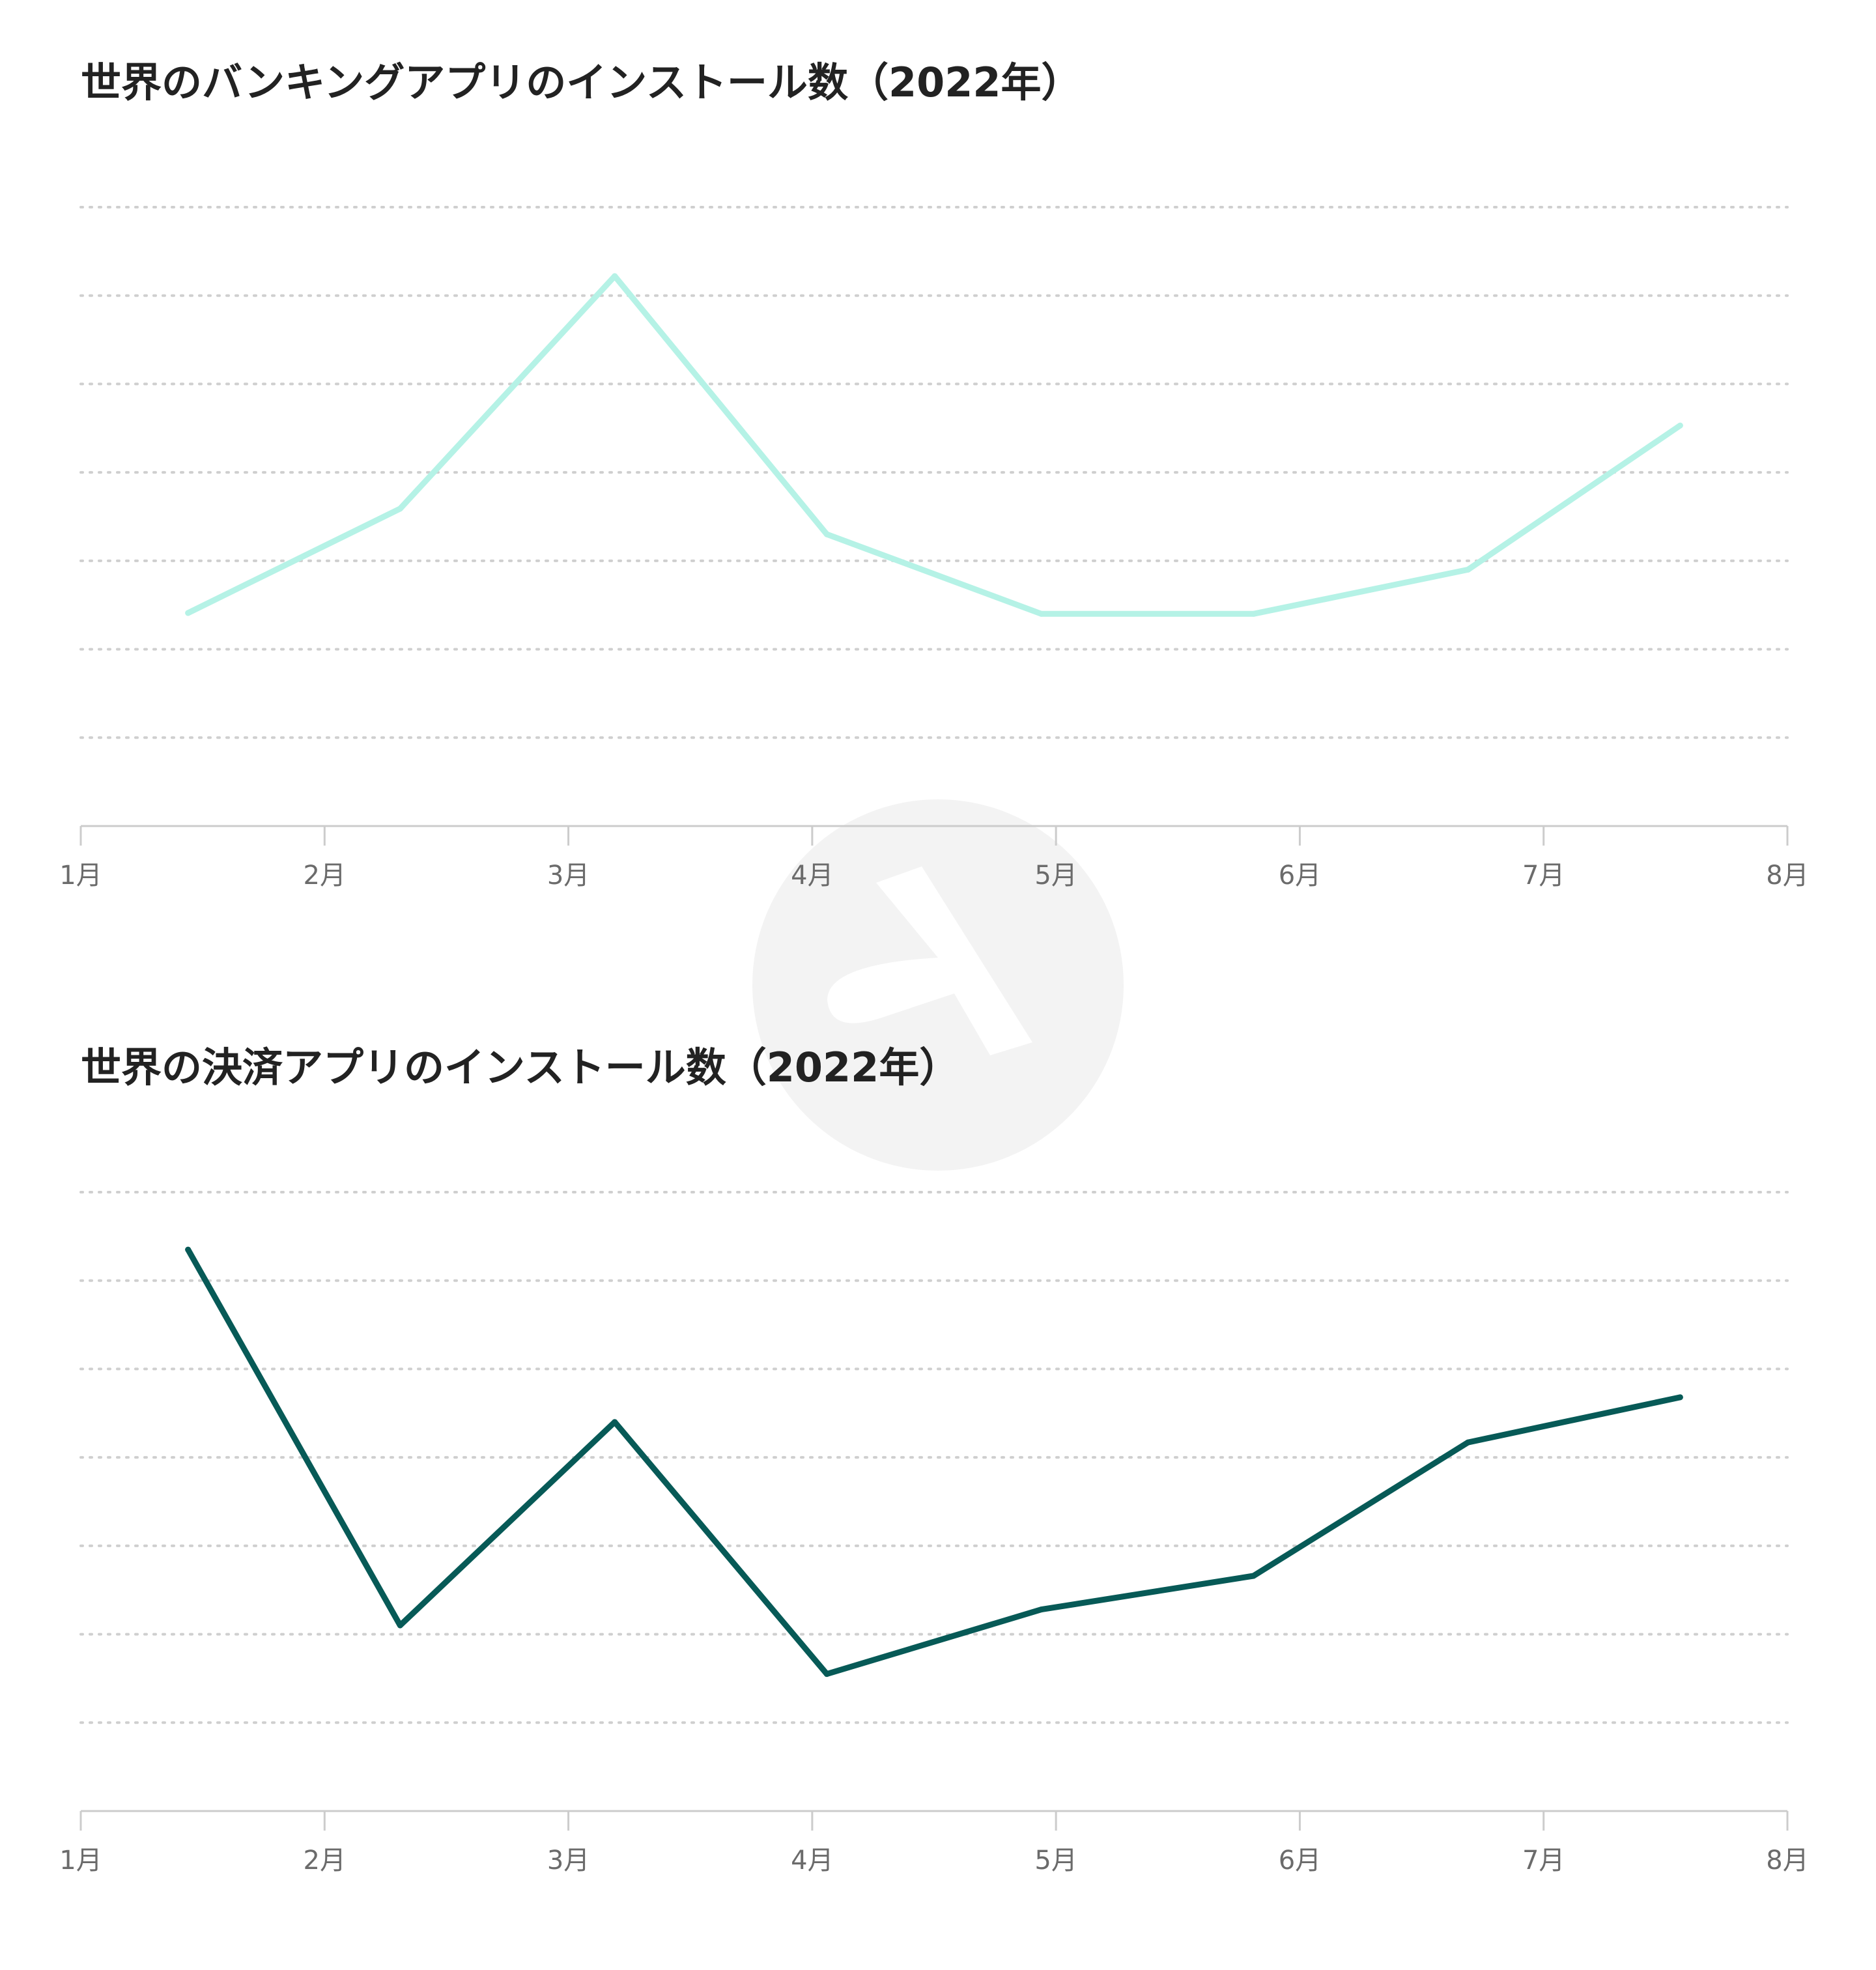 The height and width of the screenshot is (1970, 1876). What do you see at coordinates (929, 961) in the screenshot?
I see `watermark-a-shape` at bounding box center [929, 961].